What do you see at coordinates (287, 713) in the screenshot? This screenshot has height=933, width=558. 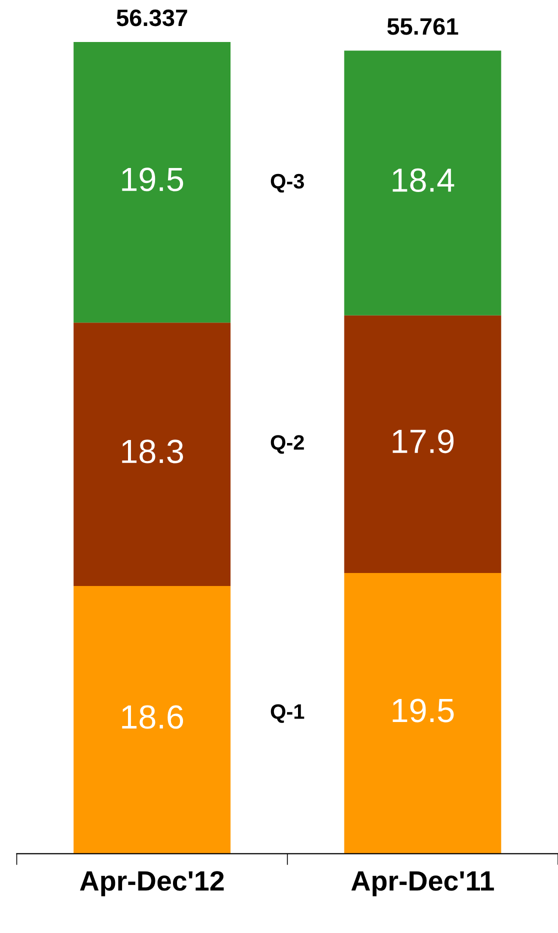 I see `series-label: Q-1` at bounding box center [287, 713].